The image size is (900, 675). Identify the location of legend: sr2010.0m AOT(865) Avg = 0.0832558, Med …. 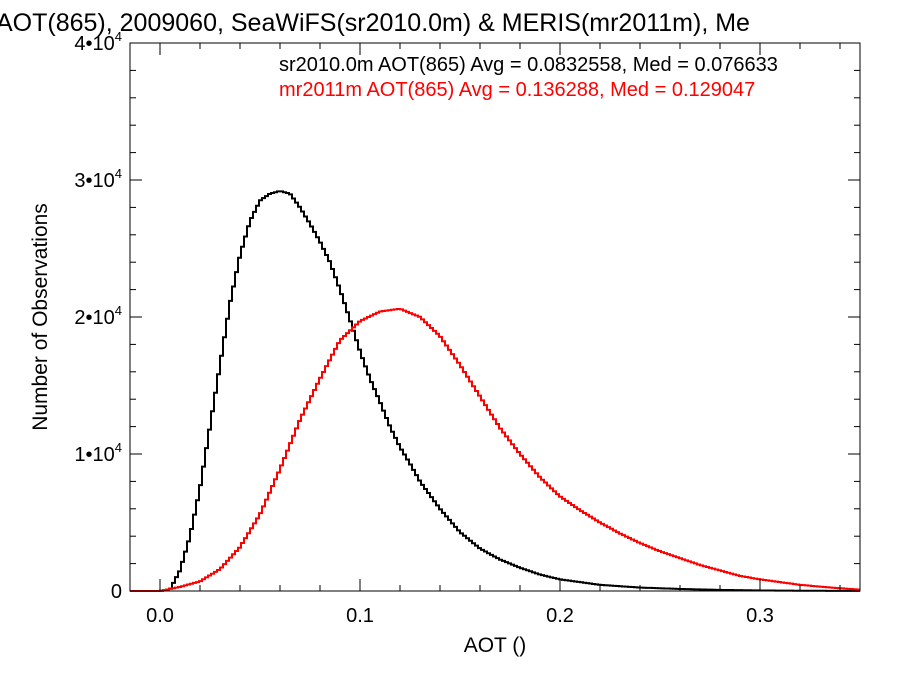
(528, 77).